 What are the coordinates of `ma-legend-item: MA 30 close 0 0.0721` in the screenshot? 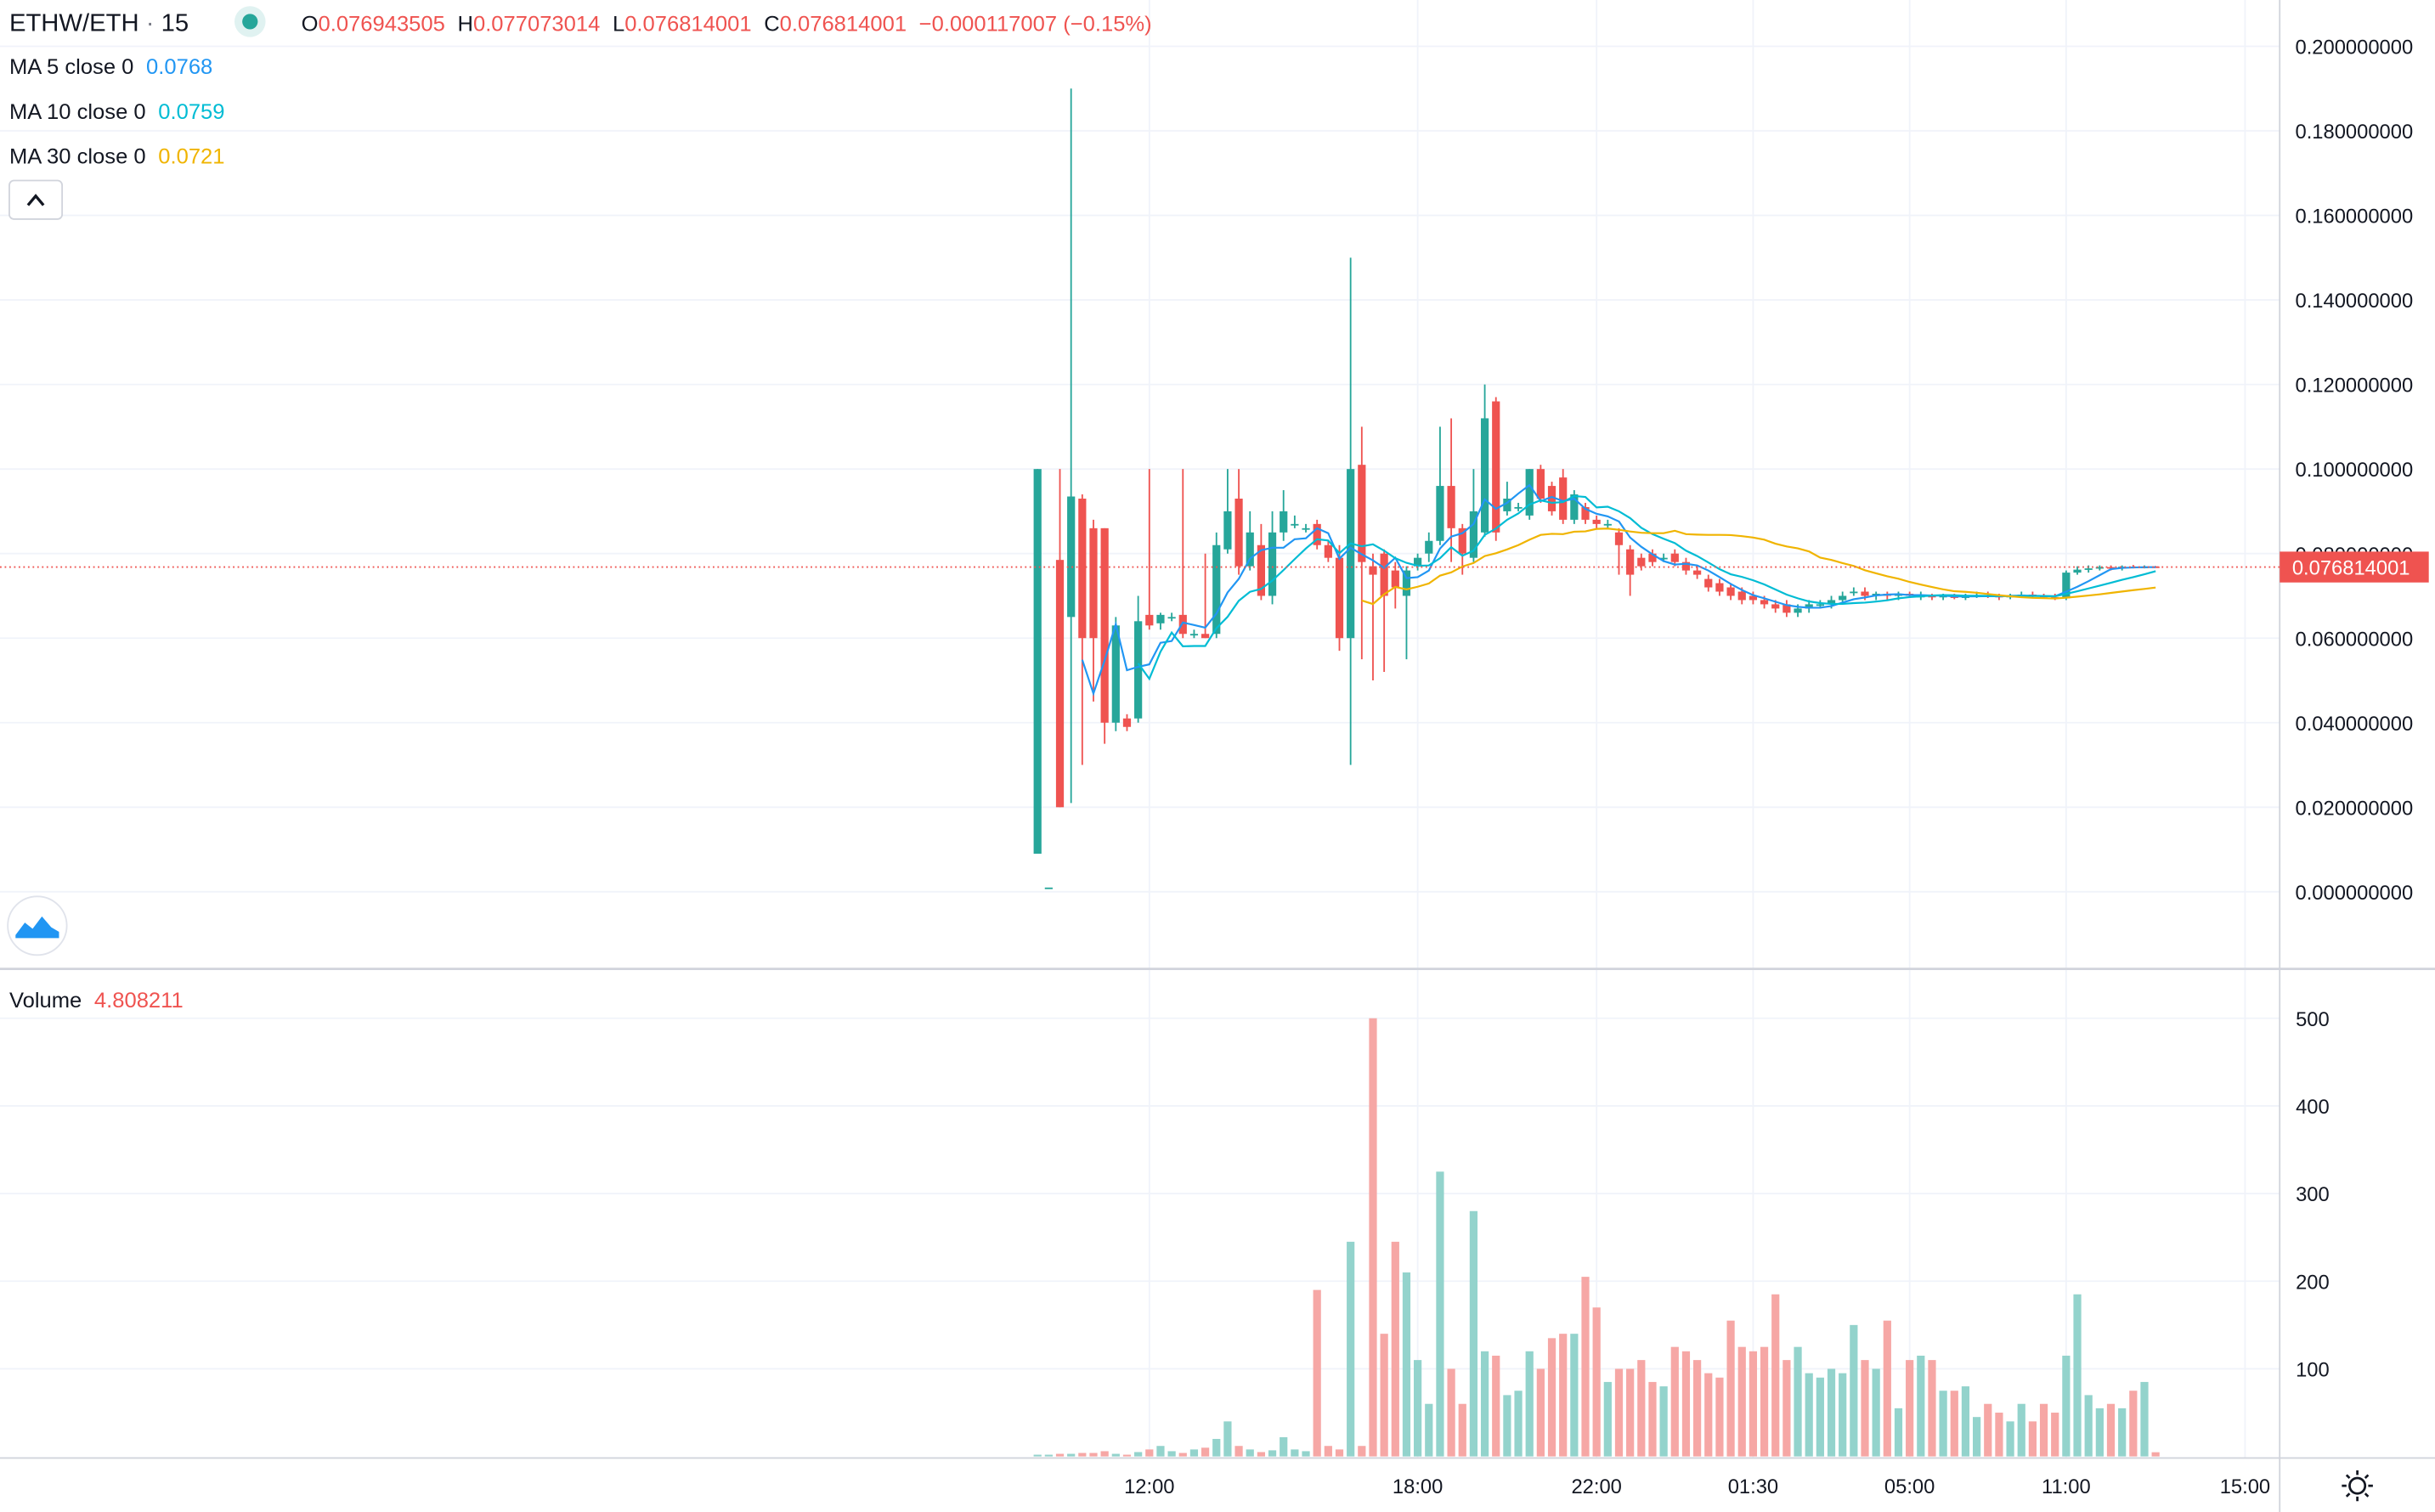 It's located at (117, 157).